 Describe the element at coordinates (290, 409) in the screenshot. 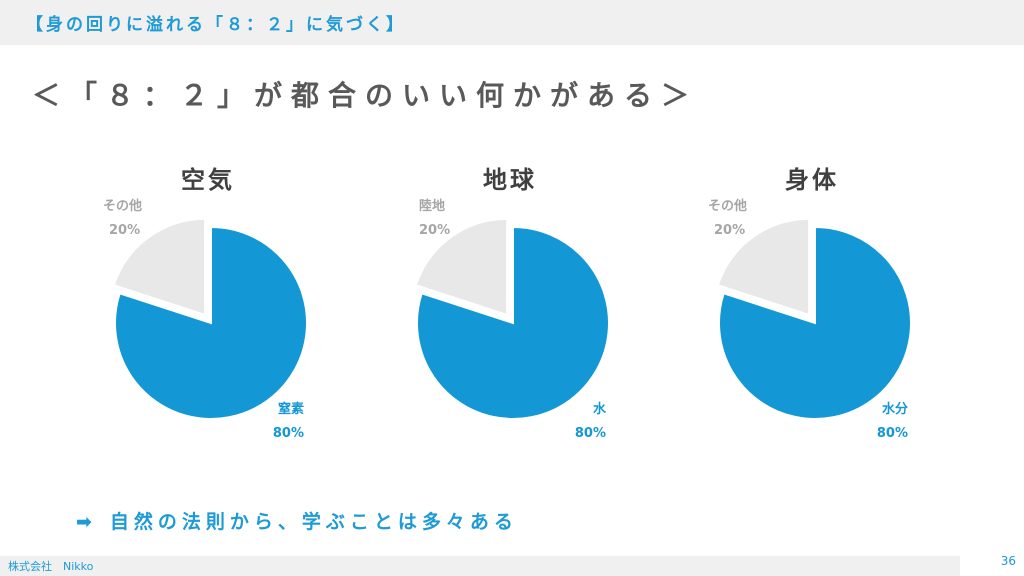

I see `slice-name: 窒素` at that location.